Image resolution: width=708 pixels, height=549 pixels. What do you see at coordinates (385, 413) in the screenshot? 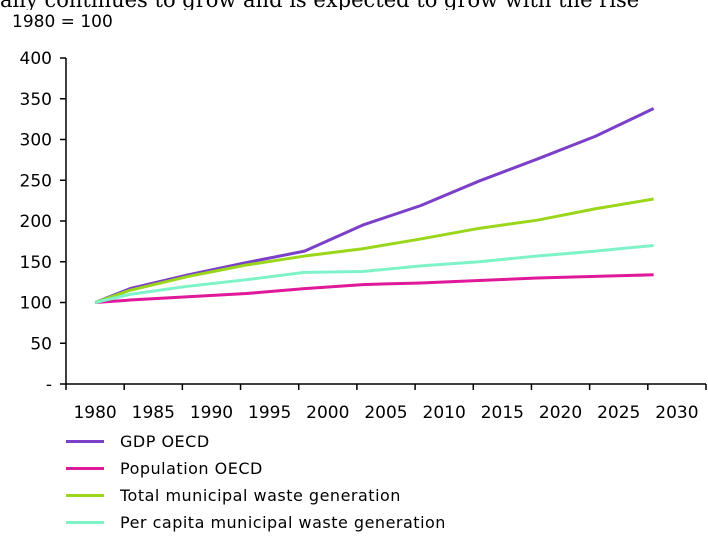
I see `x-tick-label: 2005` at bounding box center [385, 413].